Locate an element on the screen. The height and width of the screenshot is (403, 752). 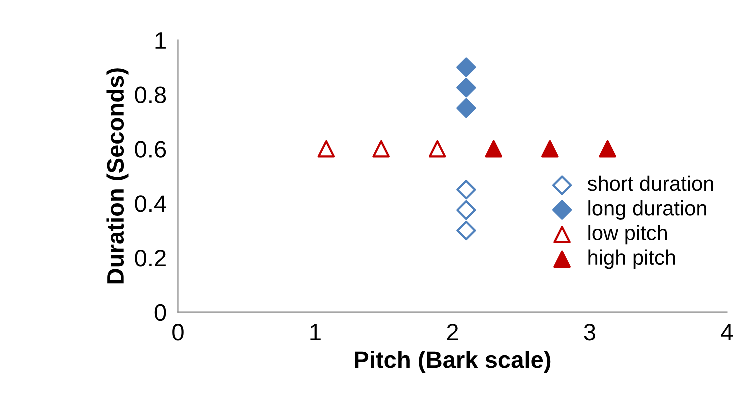
x-tick-label: 4 is located at coordinates (727, 332).